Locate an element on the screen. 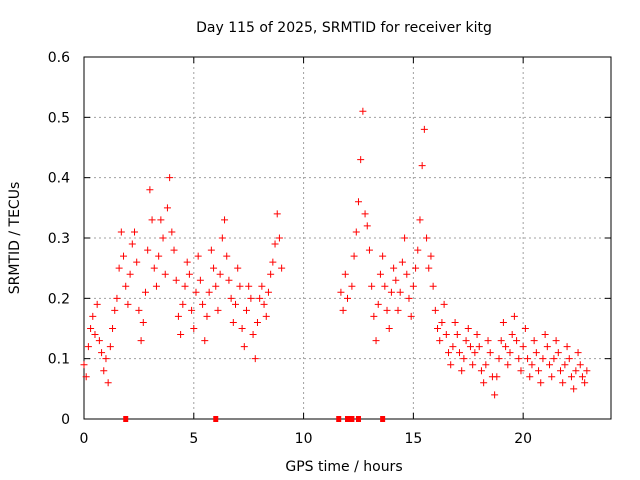  y-tick-label: 0.5 is located at coordinates (59, 118).